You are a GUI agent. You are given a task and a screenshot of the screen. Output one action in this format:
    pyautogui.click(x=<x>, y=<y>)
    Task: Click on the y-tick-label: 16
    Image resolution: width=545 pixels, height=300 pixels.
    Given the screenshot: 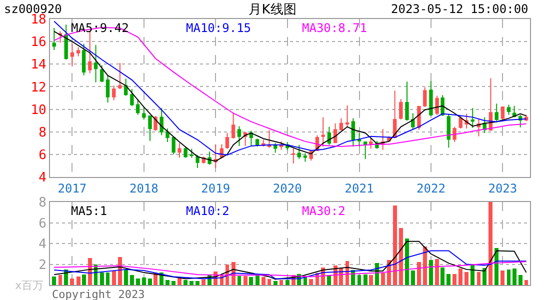 What is the action you would take?
    pyautogui.click(x=38, y=42)
    